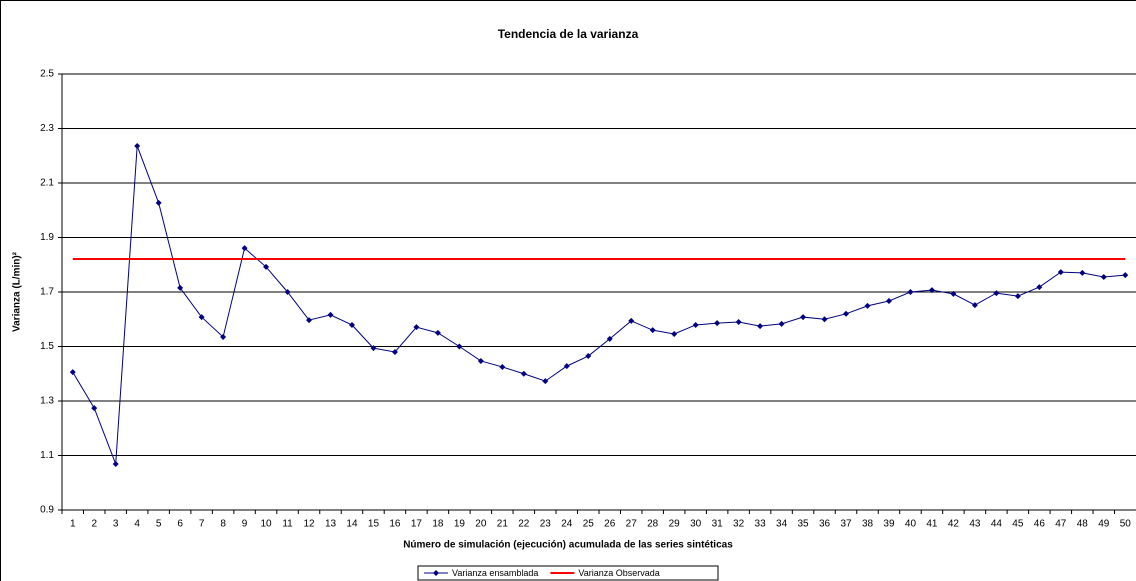 This screenshot has height=581, width=1136. What do you see at coordinates (997, 524) in the screenshot?
I see `x-tick-label: 44` at bounding box center [997, 524].